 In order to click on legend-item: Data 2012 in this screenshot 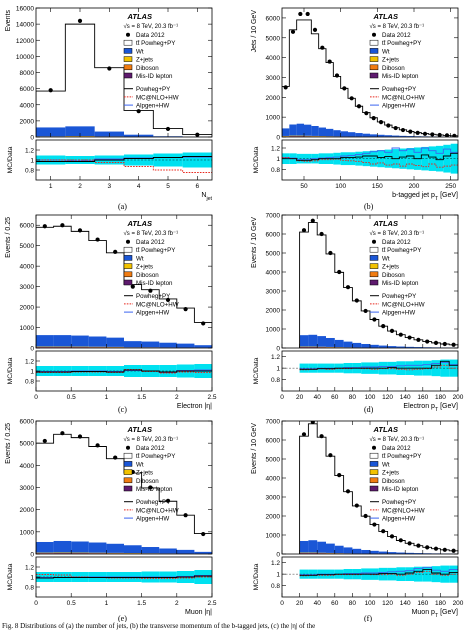, I will do `click(145, 35)`.